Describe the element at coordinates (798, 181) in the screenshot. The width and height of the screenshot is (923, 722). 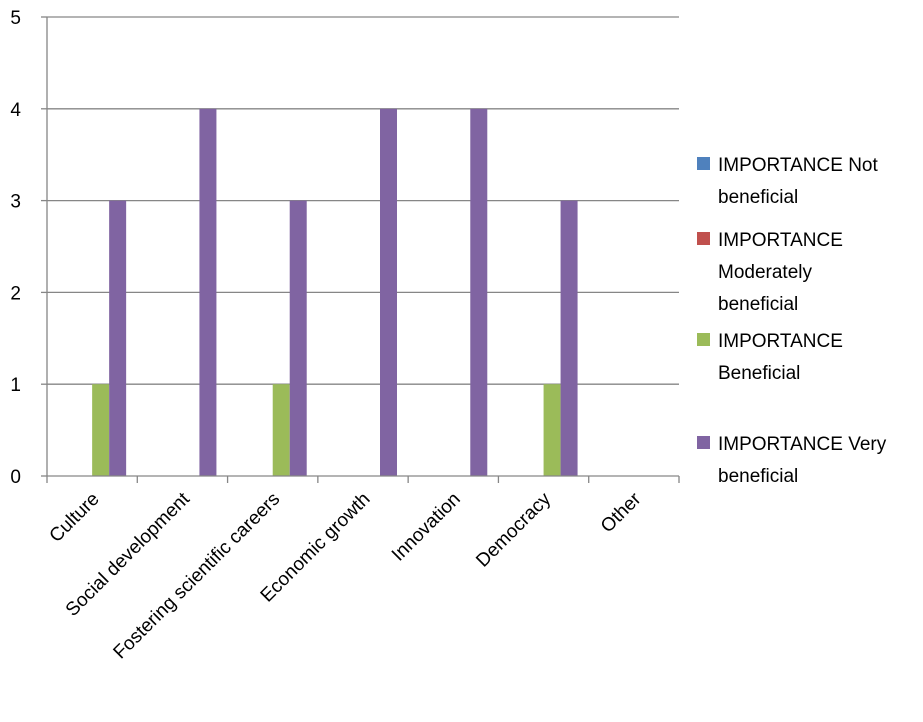
I see `legend-label: IMPORTANCE Not beneficial` at that location.